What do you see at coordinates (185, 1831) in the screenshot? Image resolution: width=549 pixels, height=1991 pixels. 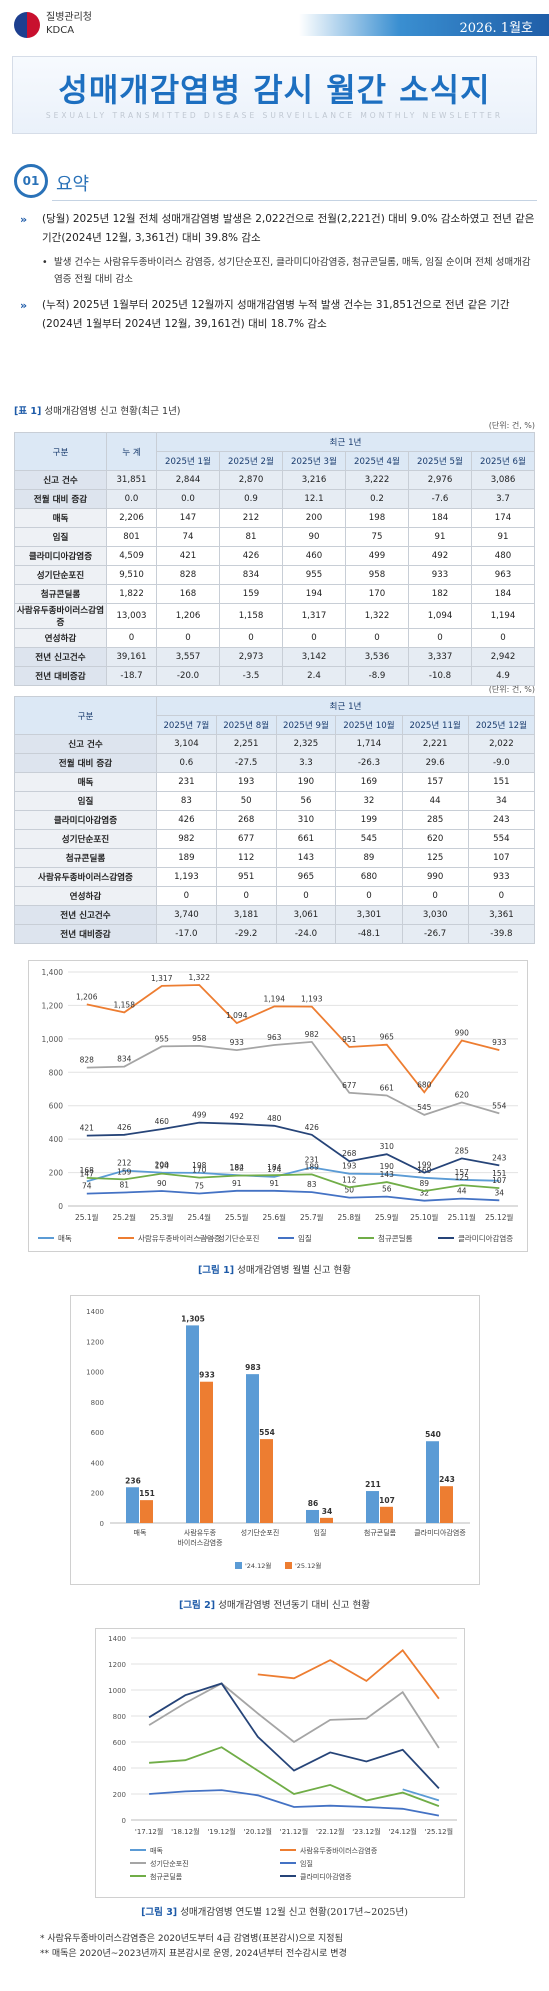 I see `x-tick-label: '18.12월` at bounding box center [185, 1831].